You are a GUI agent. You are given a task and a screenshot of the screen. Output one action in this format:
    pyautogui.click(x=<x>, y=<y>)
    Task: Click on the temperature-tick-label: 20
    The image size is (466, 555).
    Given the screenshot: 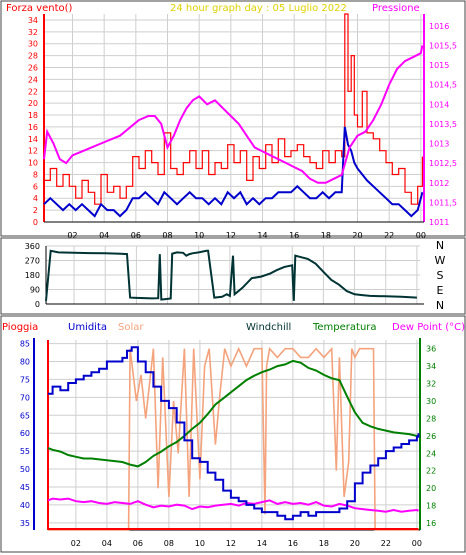 What is the action you would take?
    pyautogui.click(x=431, y=488)
    